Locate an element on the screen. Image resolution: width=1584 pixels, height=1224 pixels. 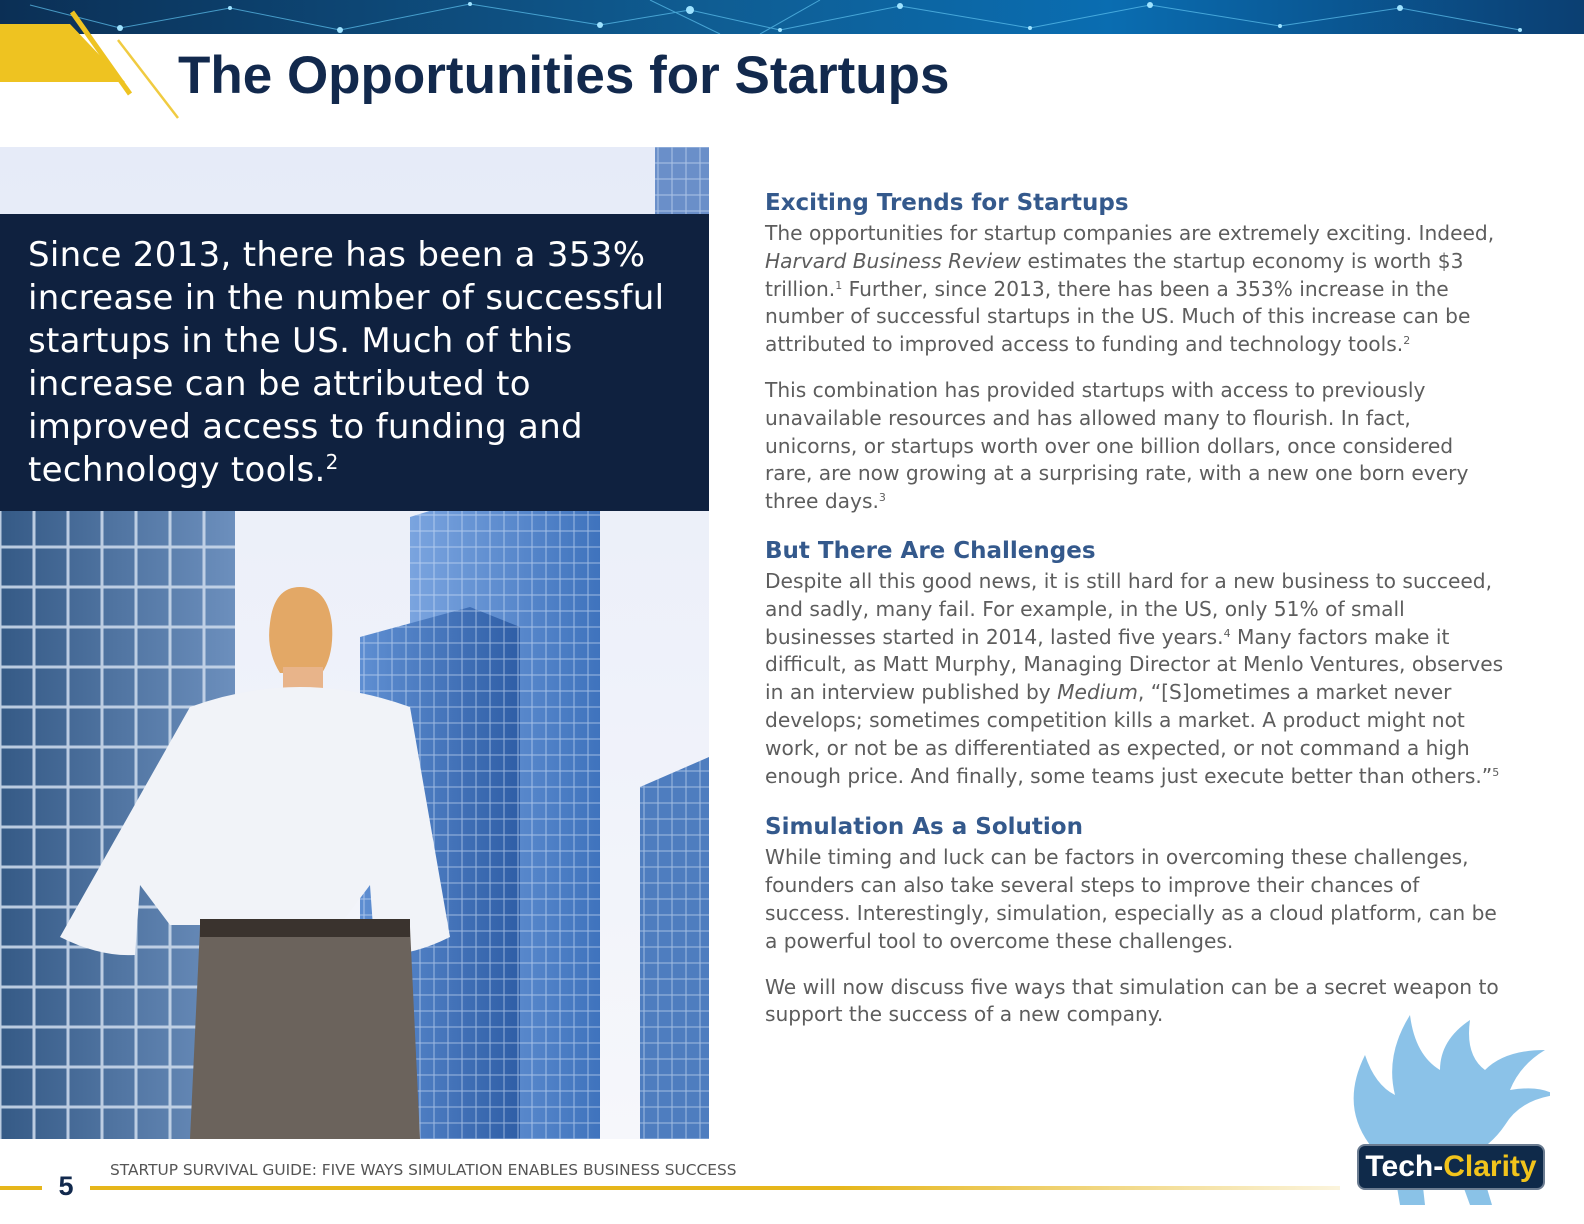
page-title: The Opportunities for Startups is located at coordinates (564, 75).